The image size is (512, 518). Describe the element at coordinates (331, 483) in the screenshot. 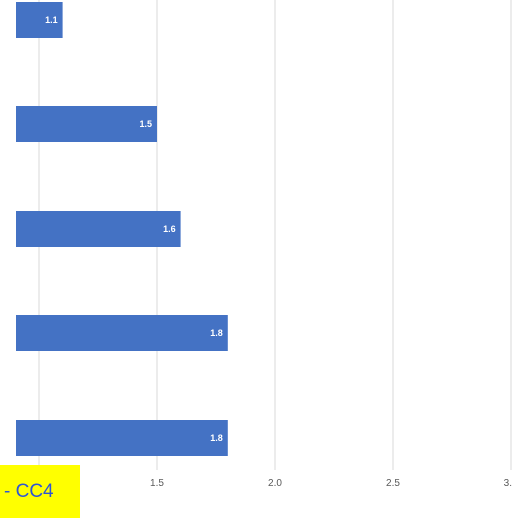

I see `x-axis-ticks: 1.5 2.0 2.5 3.` at that location.